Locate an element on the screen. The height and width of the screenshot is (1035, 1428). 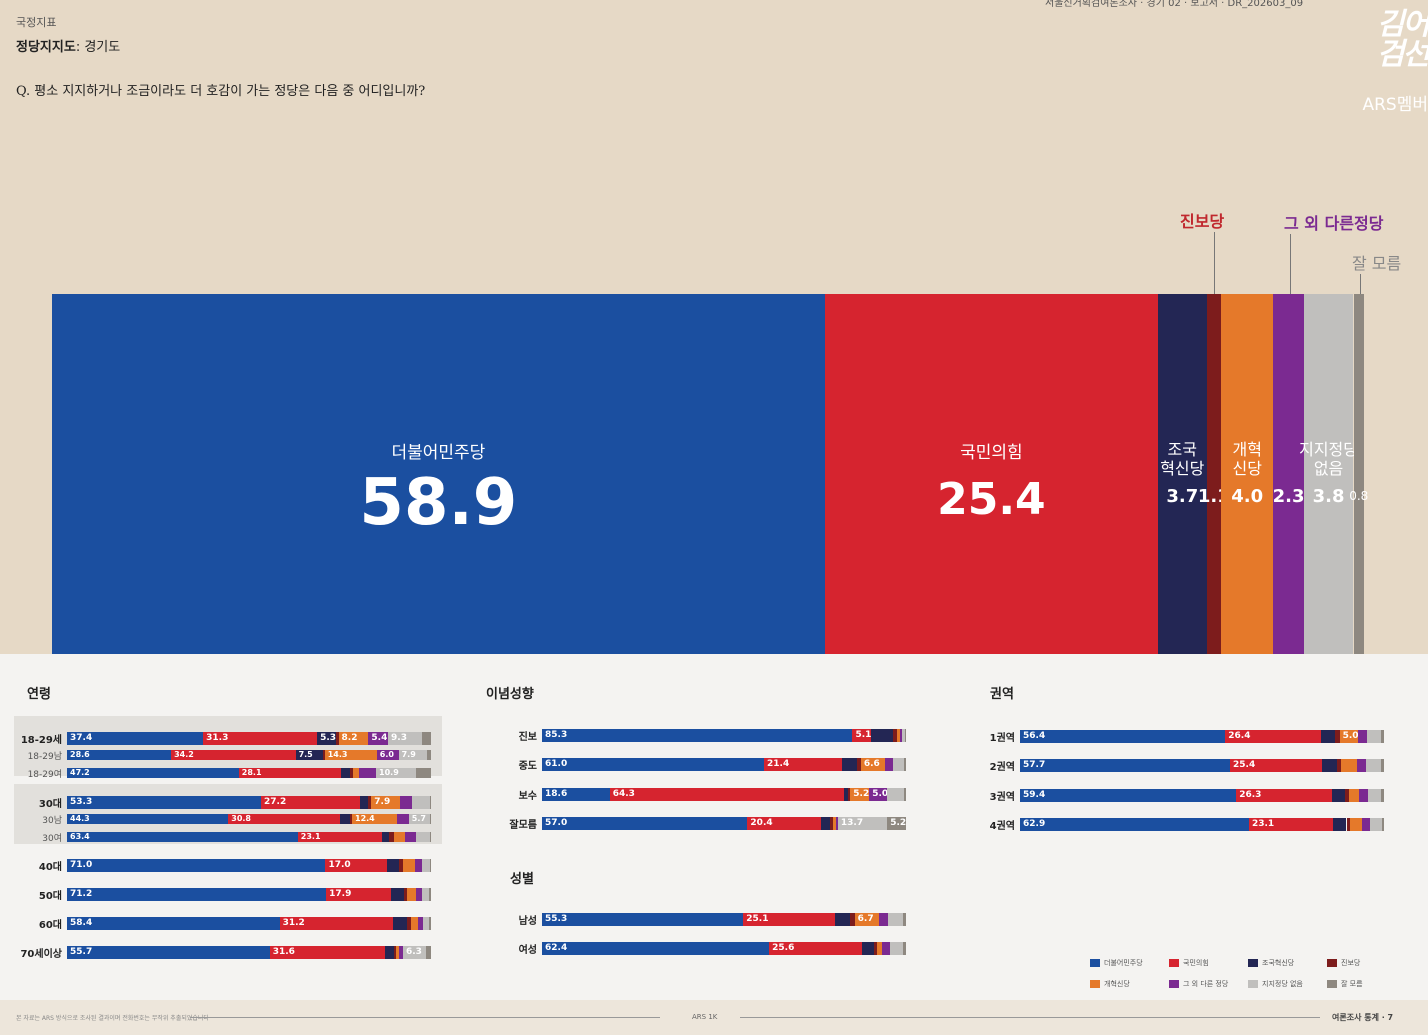
legend-label: 잘 모름 is located at coordinates (1352, 984).